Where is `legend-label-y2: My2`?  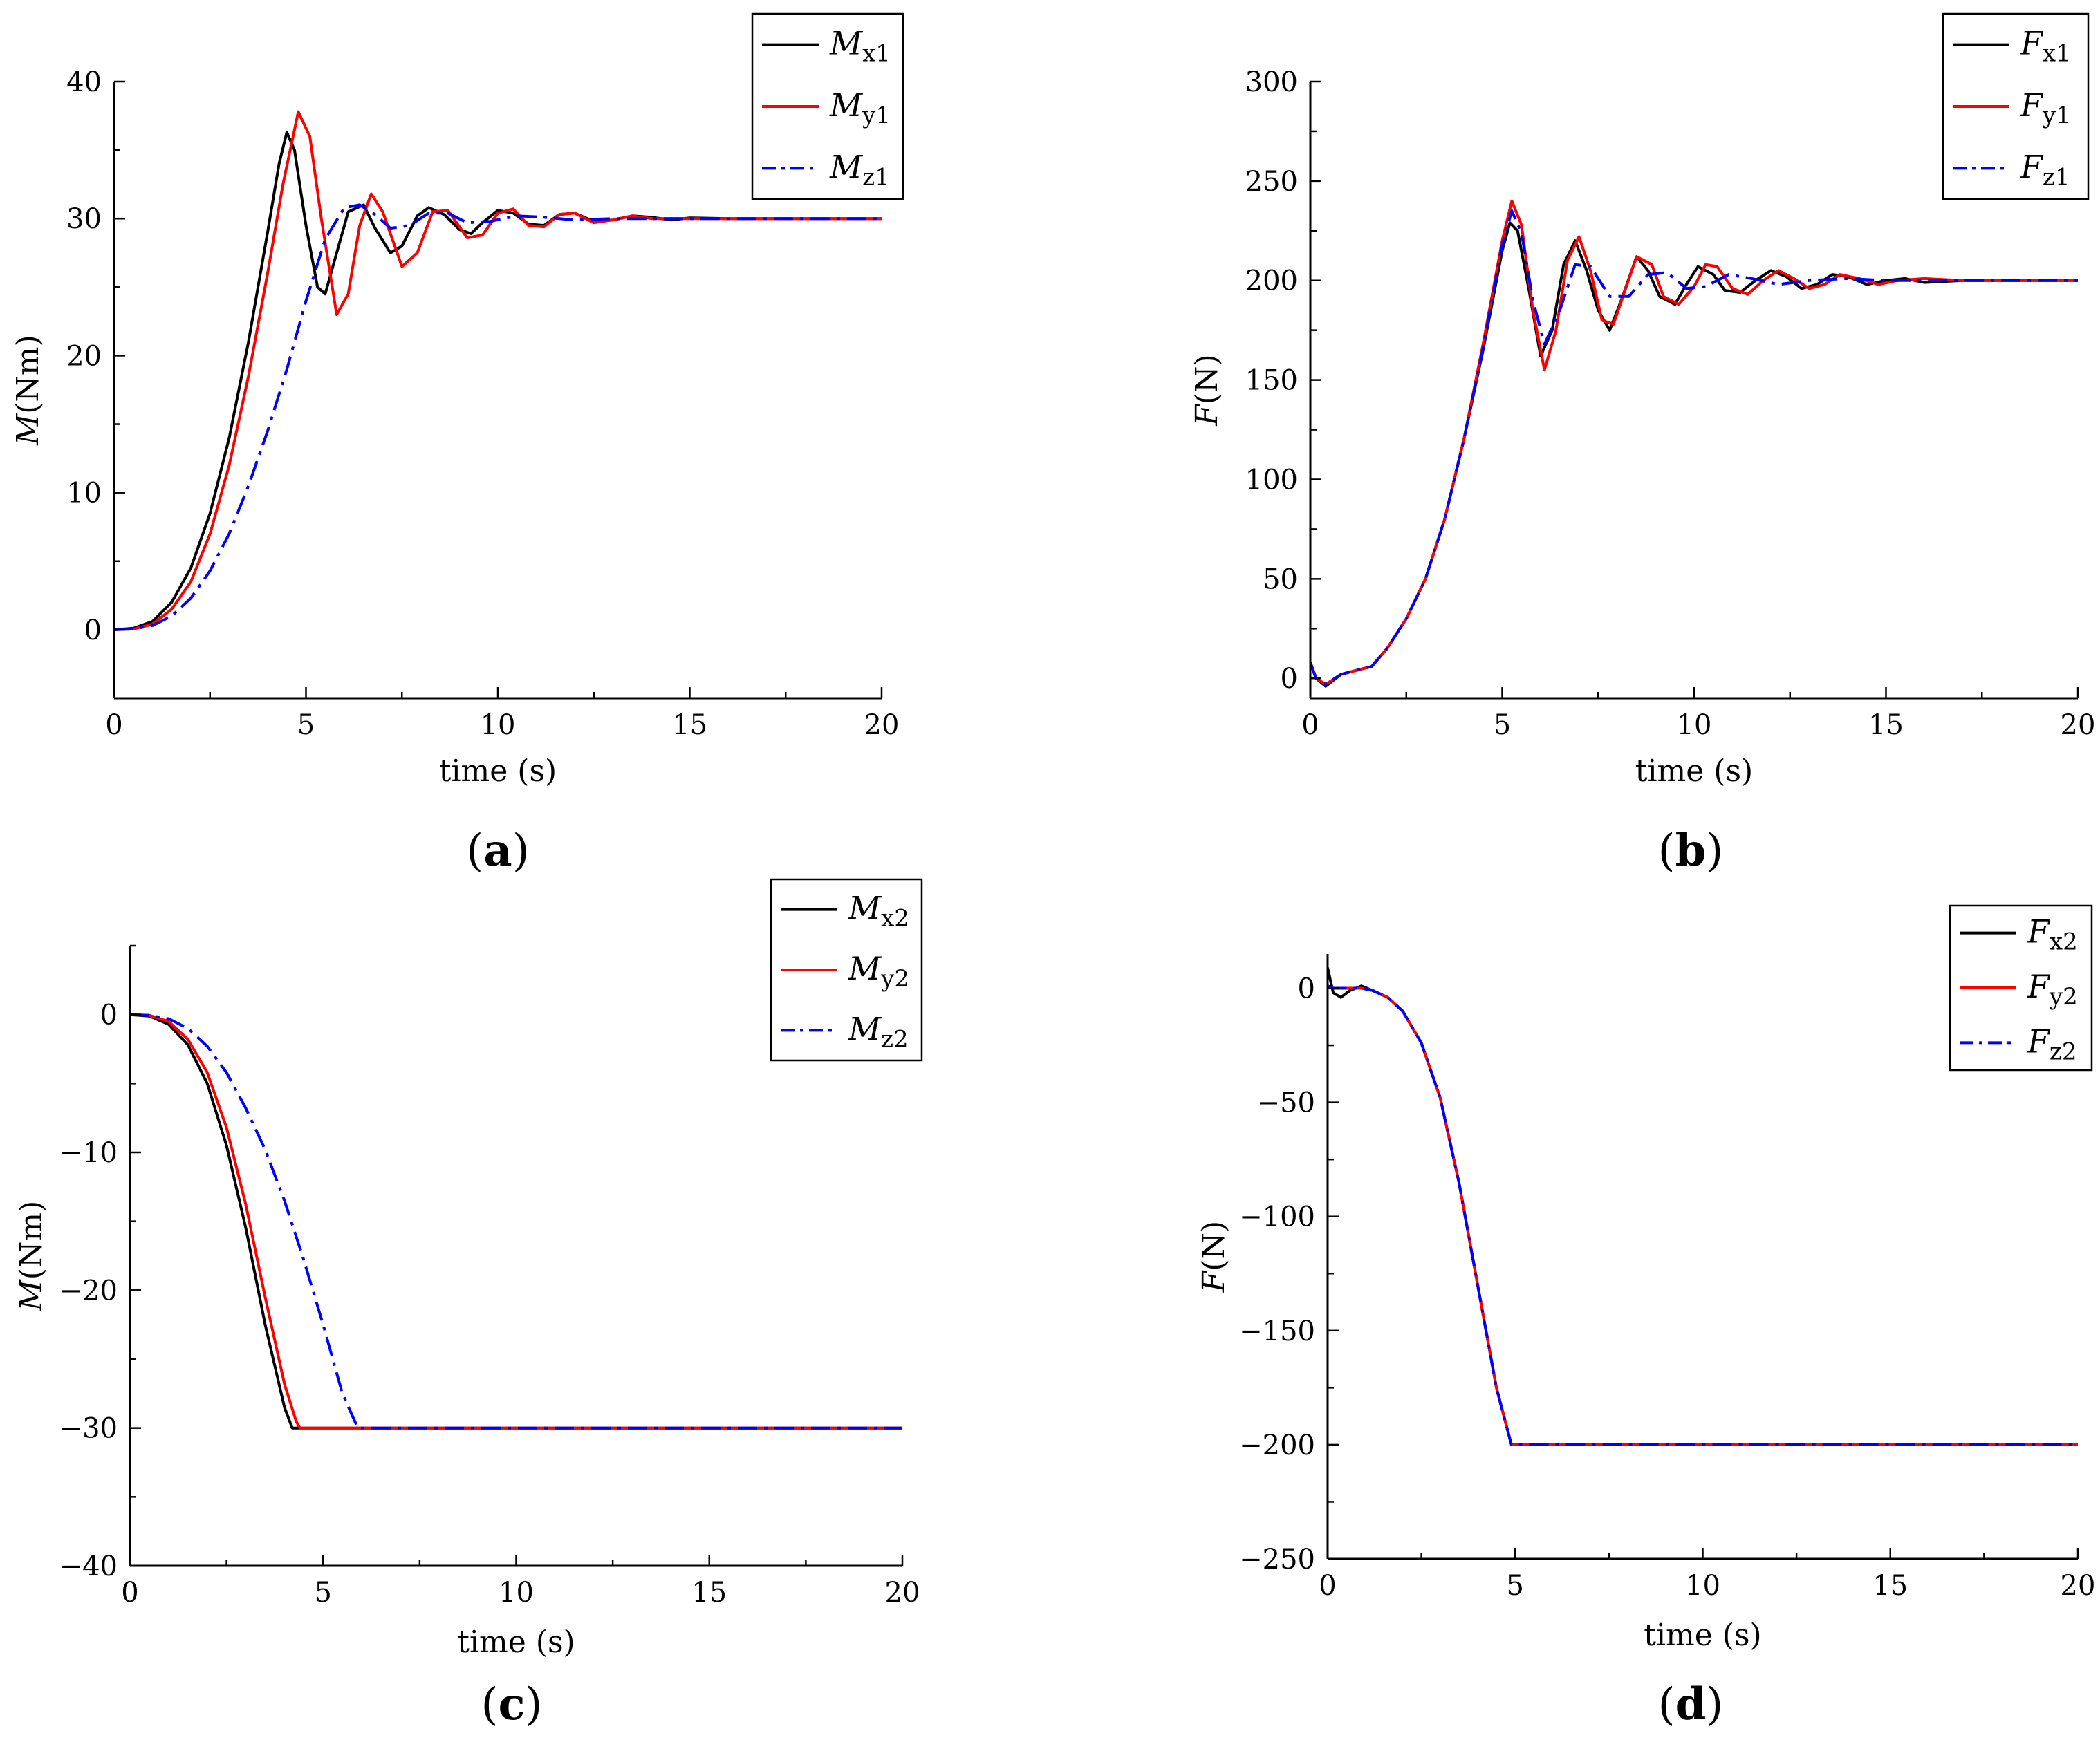 legend-label-y2: My2 is located at coordinates (879, 971).